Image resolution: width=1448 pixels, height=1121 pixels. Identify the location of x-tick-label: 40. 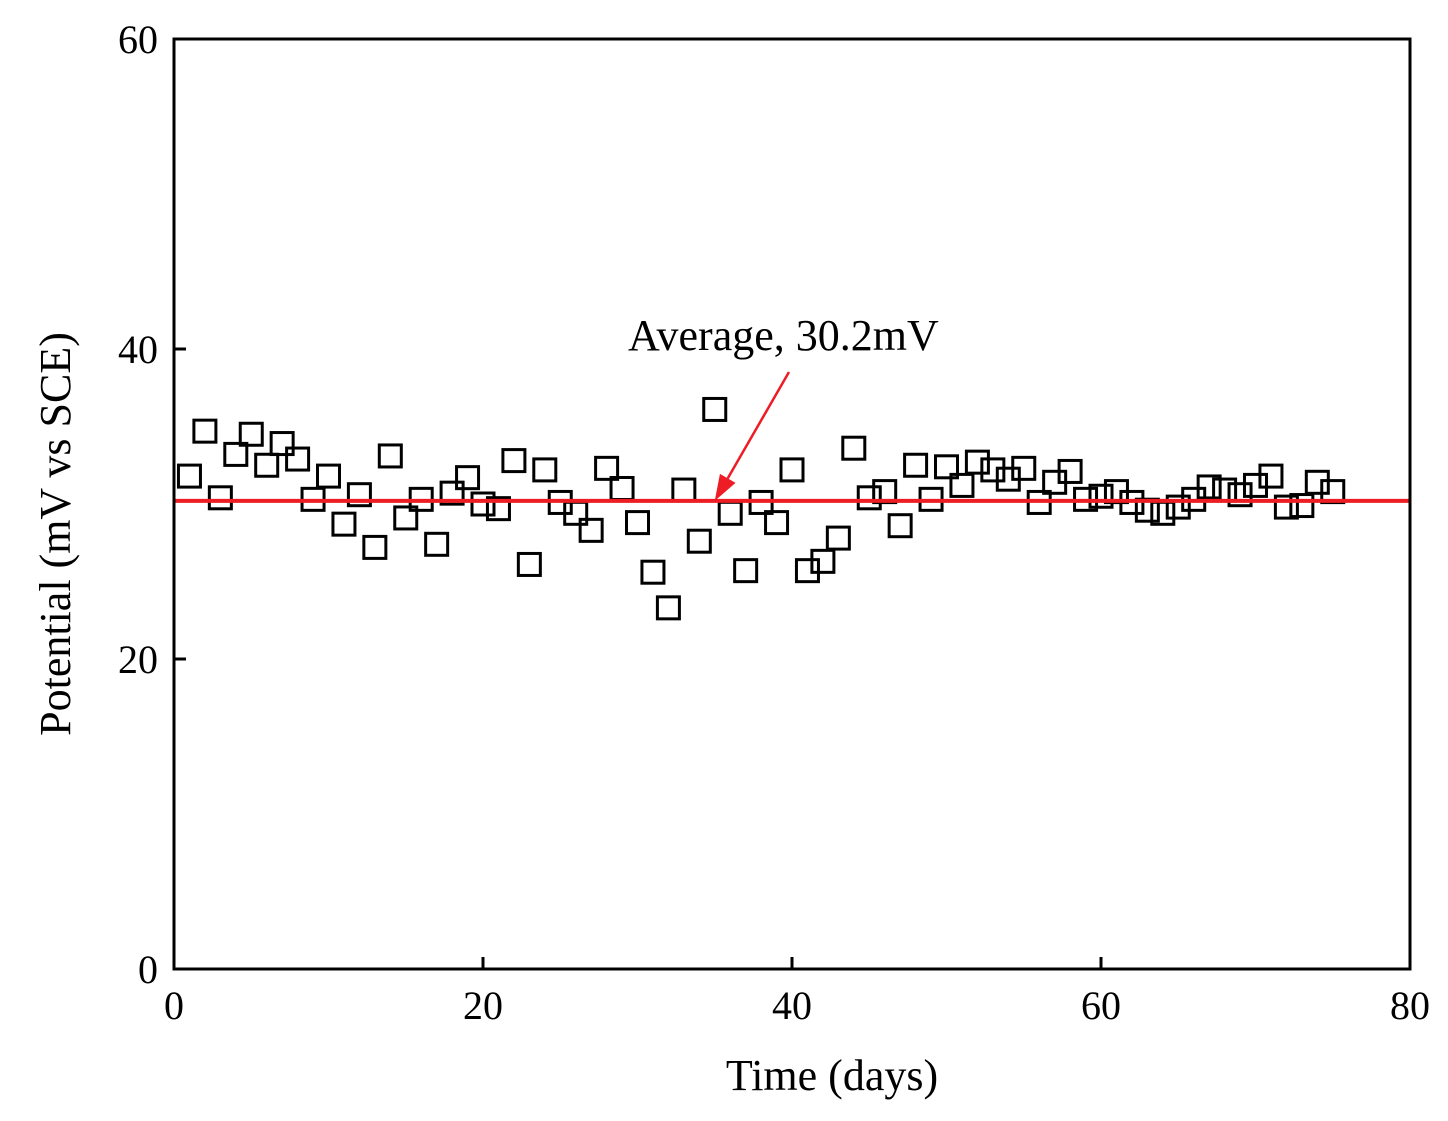
(792, 1005).